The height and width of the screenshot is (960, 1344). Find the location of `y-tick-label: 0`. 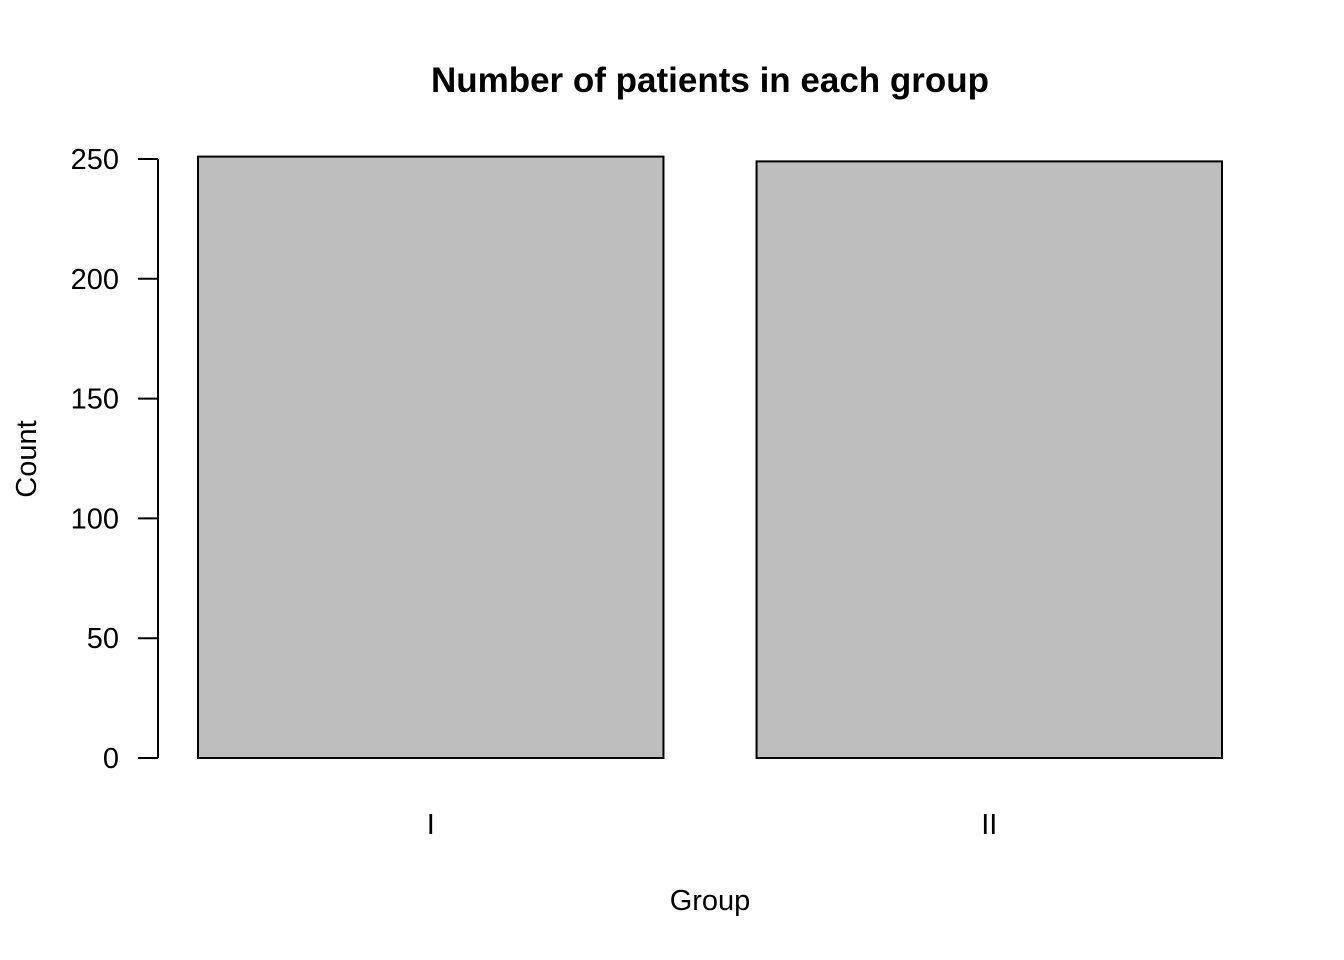

y-tick-label: 0 is located at coordinates (111, 759).